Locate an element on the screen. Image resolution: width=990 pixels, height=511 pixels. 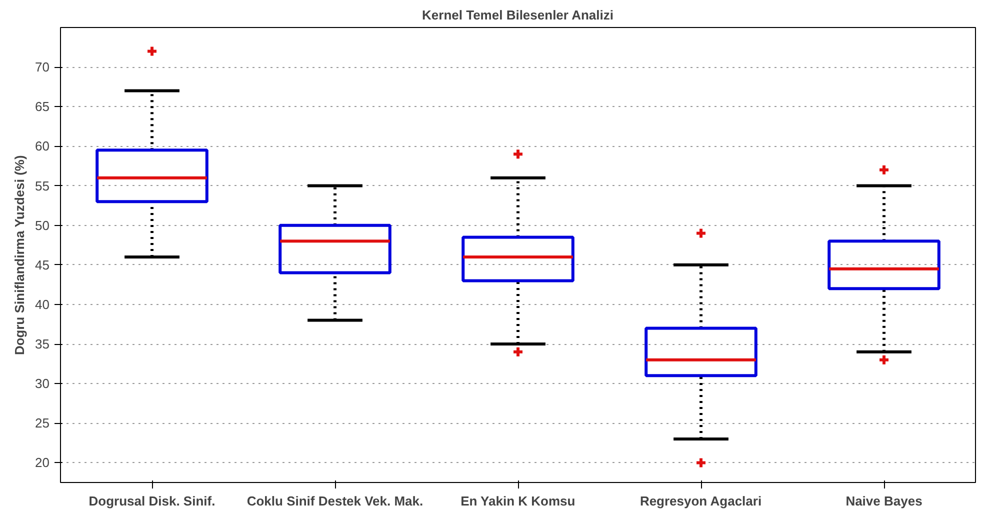
y-tick-label: 45 is located at coordinates (42, 264).